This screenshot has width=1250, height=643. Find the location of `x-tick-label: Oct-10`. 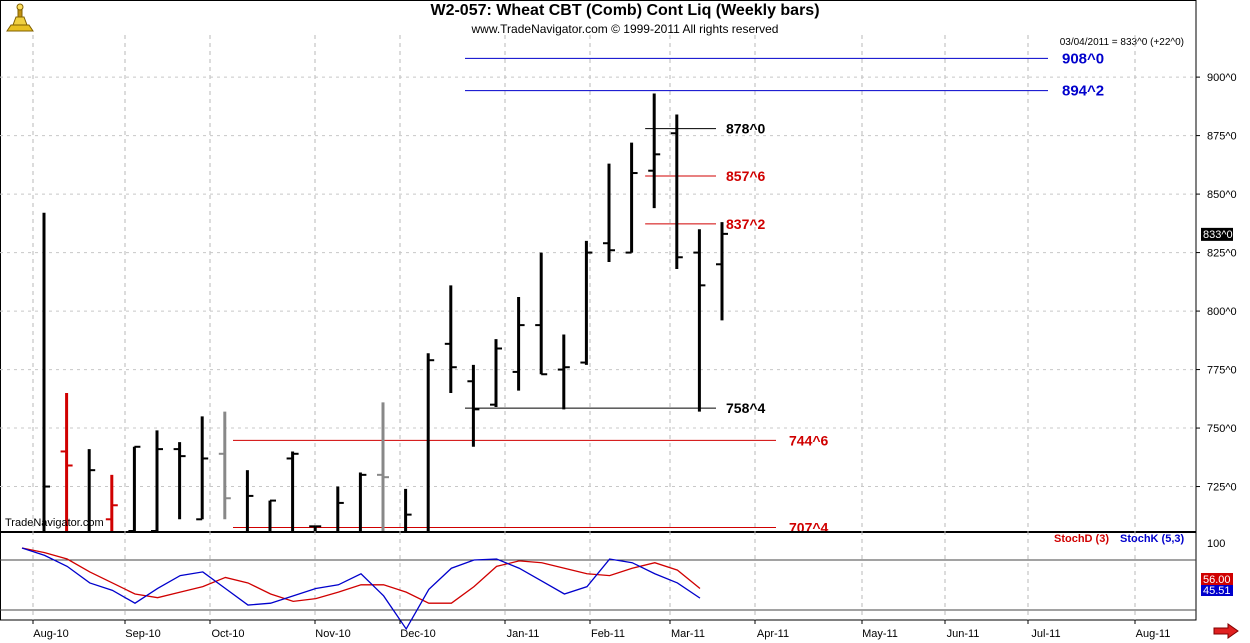

x-tick-label: Oct-10 is located at coordinates (227, 634).